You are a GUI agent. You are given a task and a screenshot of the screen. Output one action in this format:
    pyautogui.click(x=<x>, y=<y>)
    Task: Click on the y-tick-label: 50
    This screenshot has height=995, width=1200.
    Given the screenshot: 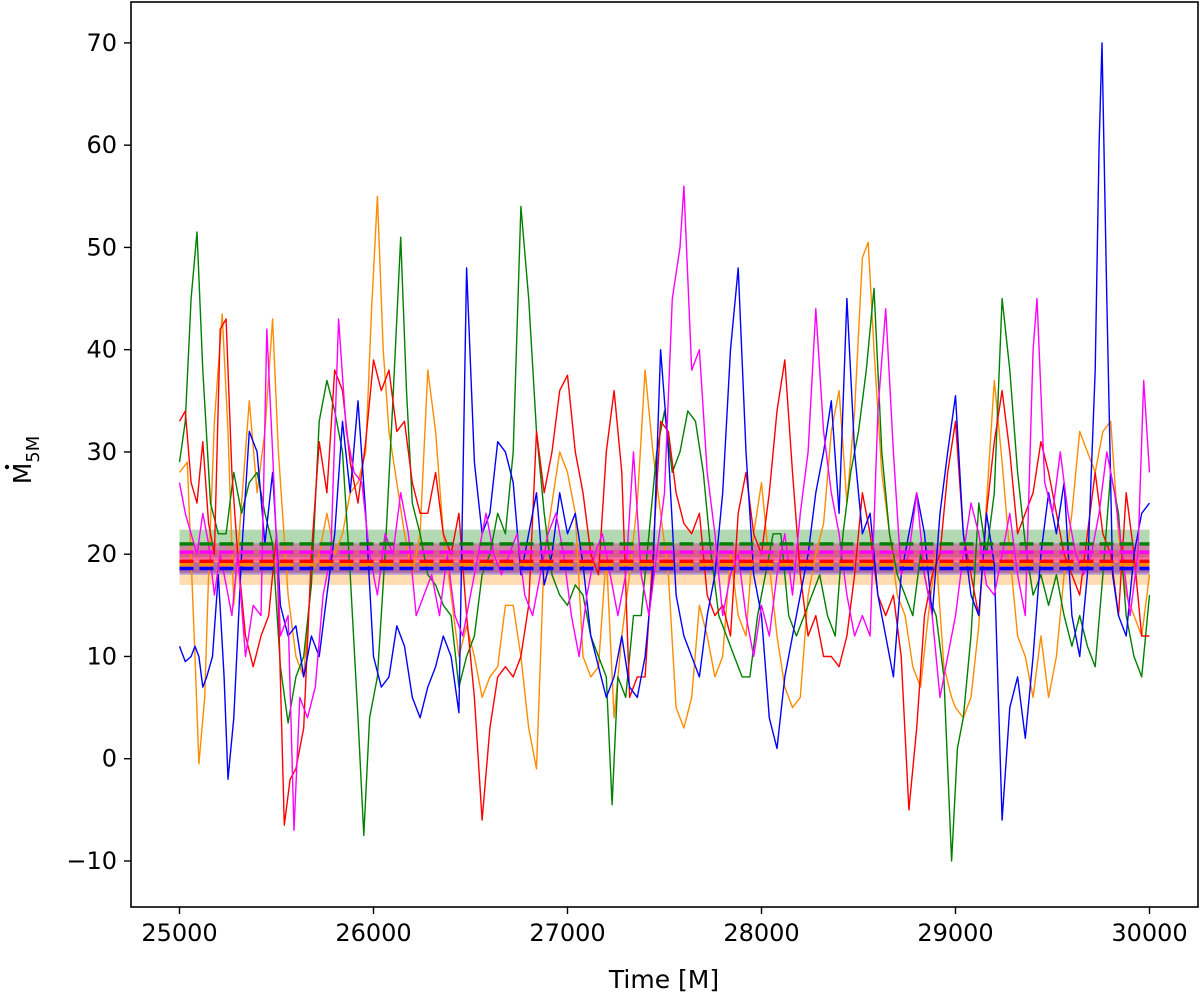 What is the action you would take?
    pyautogui.click(x=101, y=247)
    